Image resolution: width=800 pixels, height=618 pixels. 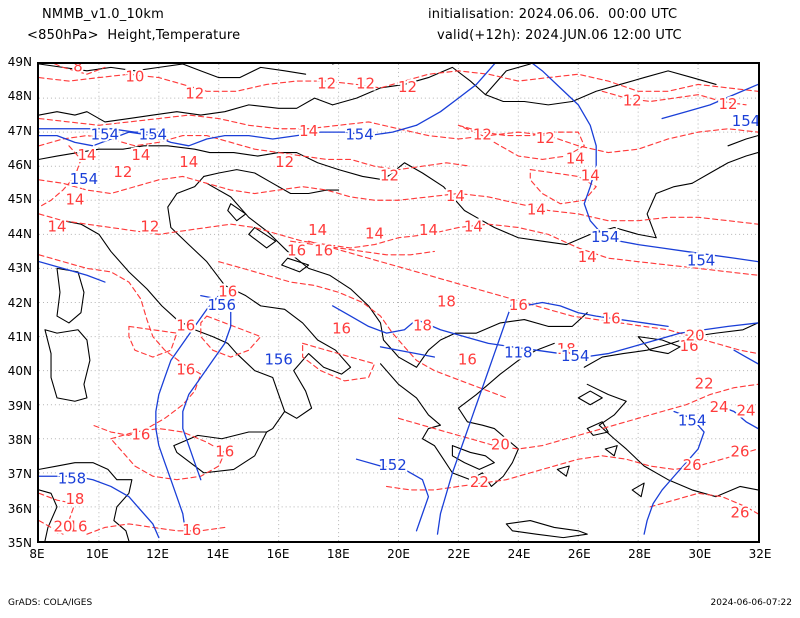 I want to click on footer-attribution: GrADS: COLA/IGES, so click(x=50, y=603).